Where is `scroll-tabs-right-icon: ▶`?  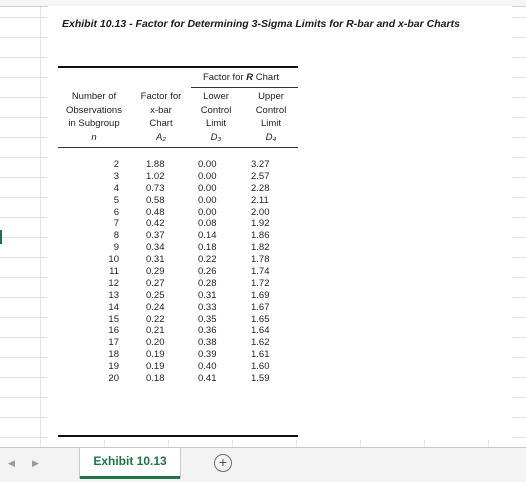 scroll-tabs-right-icon: ▶ is located at coordinates (35, 463).